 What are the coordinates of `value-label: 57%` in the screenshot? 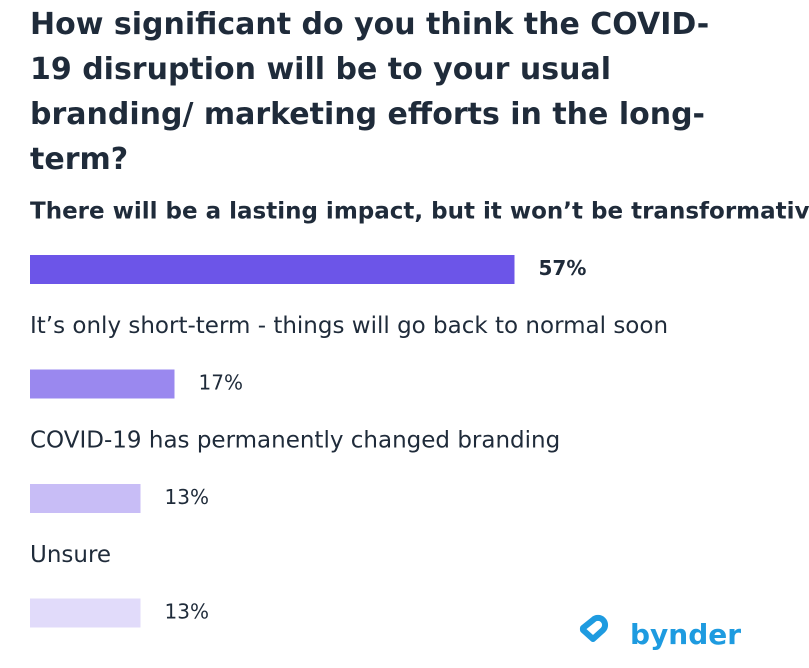 It's located at (563, 268).